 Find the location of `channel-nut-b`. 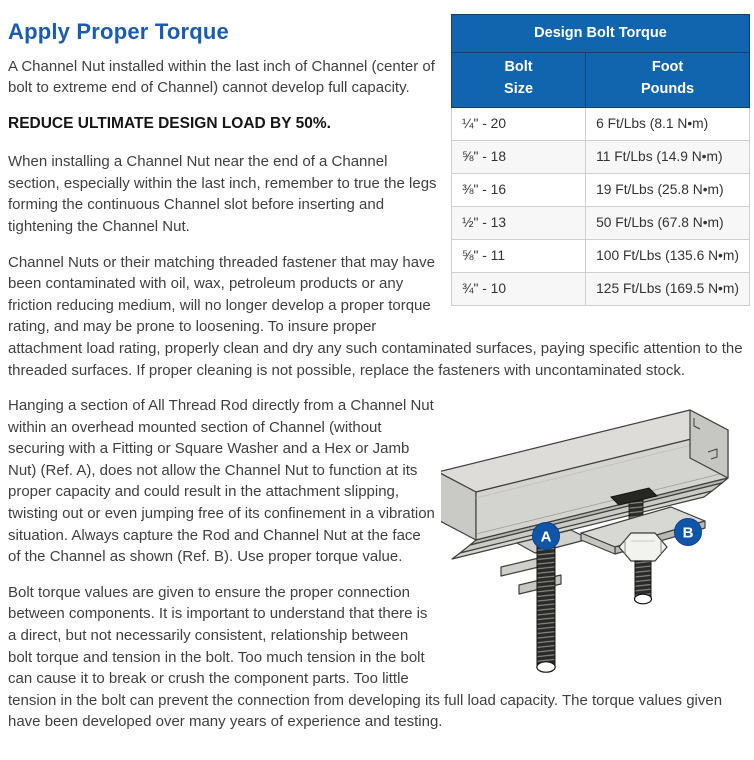

channel-nut-b is located at coordinates (634, 496).